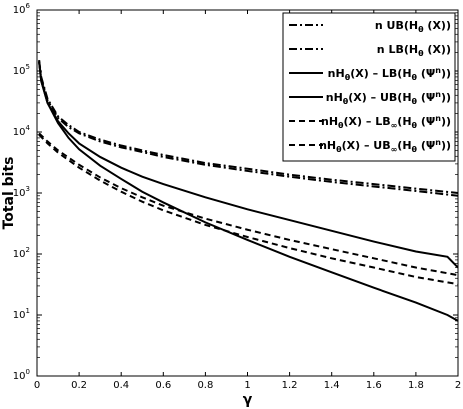  What do you see at coordinates (290, 385) in the screenshot?
I see `x-tick-label: 1.2` at bounding box center [290, 385].